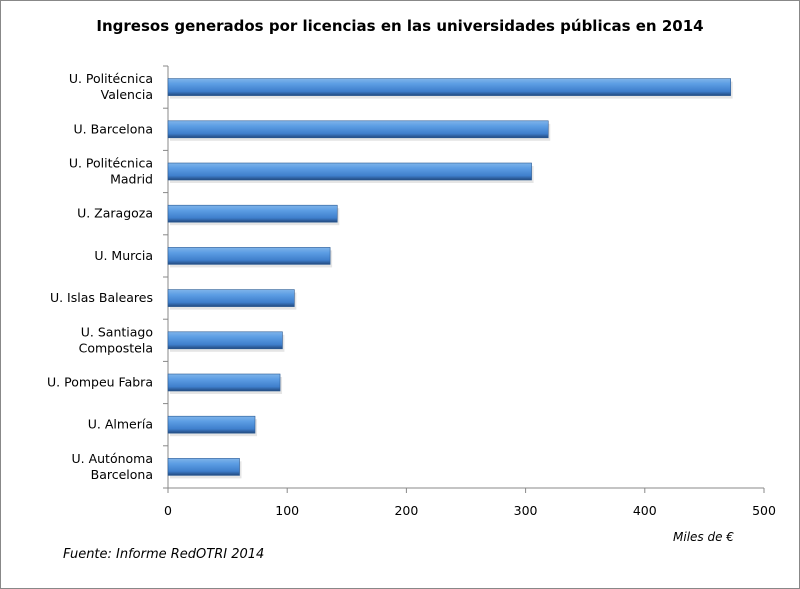 The image size is (800, 589). I want to click on category-label-line: U. Barcelona, so click(113, 128).